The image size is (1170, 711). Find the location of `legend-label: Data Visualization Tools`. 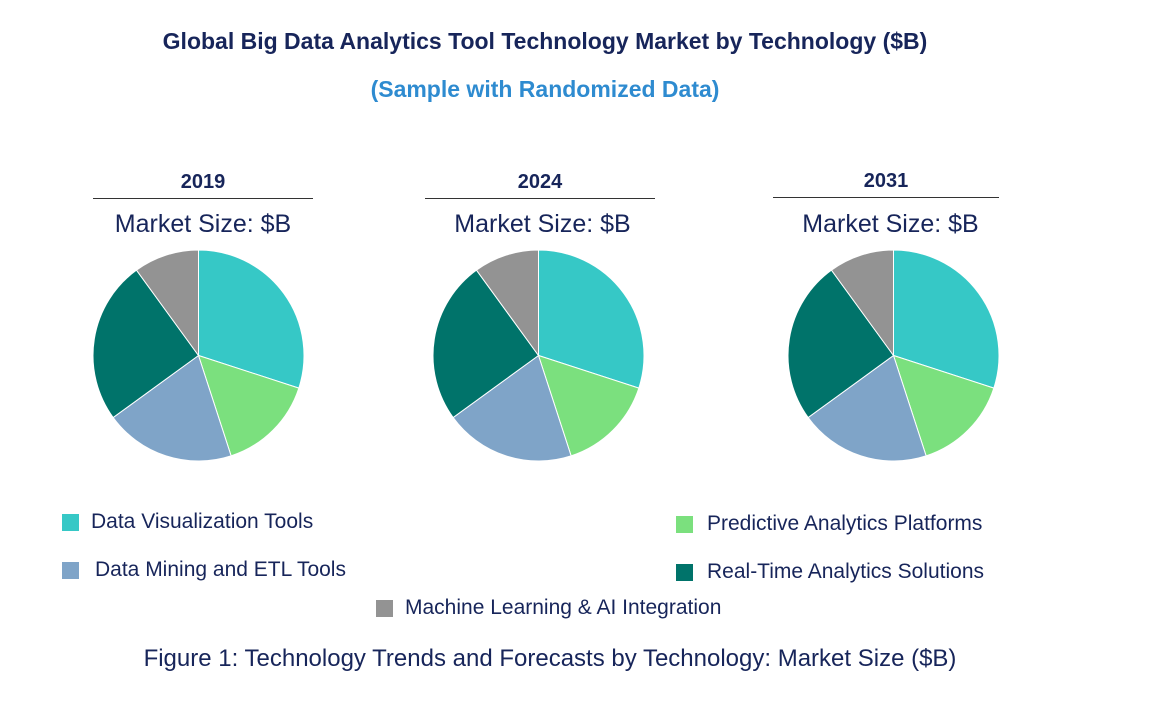

legend-label: Data Visualization Tools is located at coordinates (202, 521).